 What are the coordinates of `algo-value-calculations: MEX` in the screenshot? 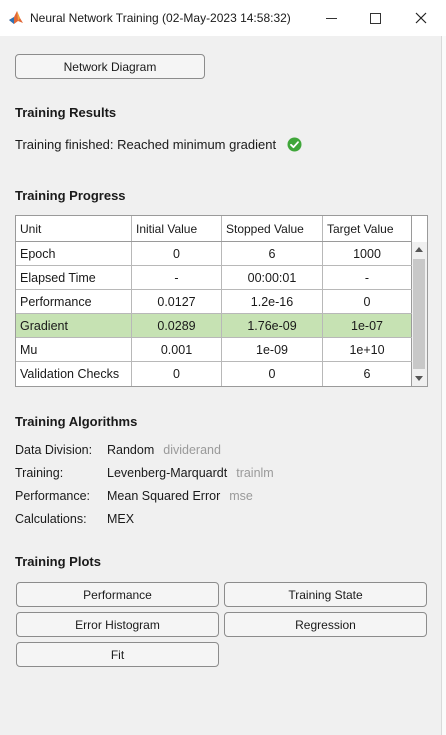 It's located at (120, 519).